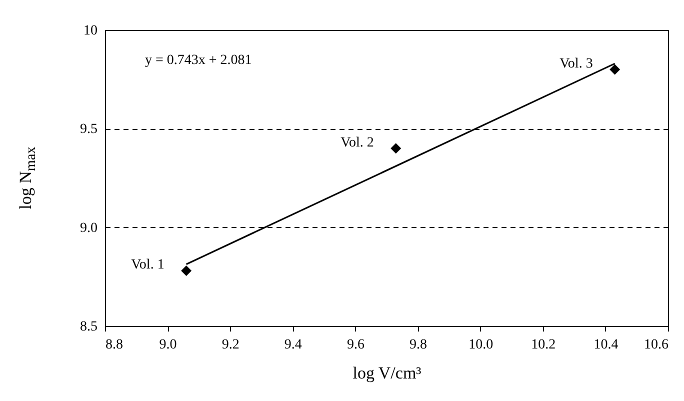  What do you see at coordinates (606, 345) in the screenshot?
I see `x-tick-label: 10.4` at bounding box center [606, 345].